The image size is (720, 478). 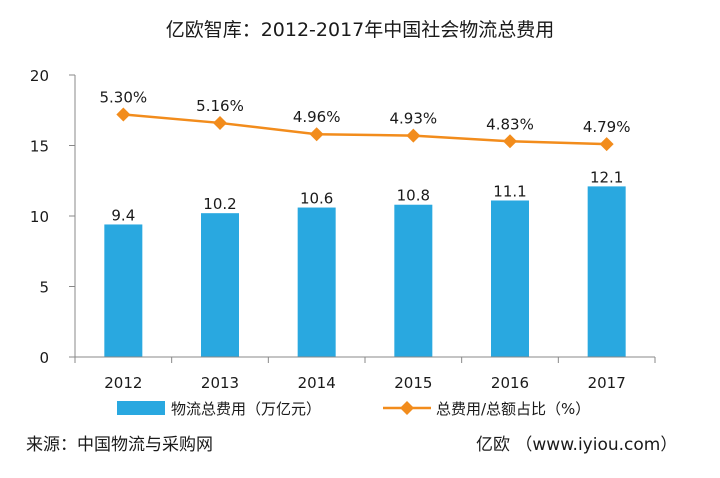 I want to click on line-data-label: 4.96%, so click(x=317, y=117).